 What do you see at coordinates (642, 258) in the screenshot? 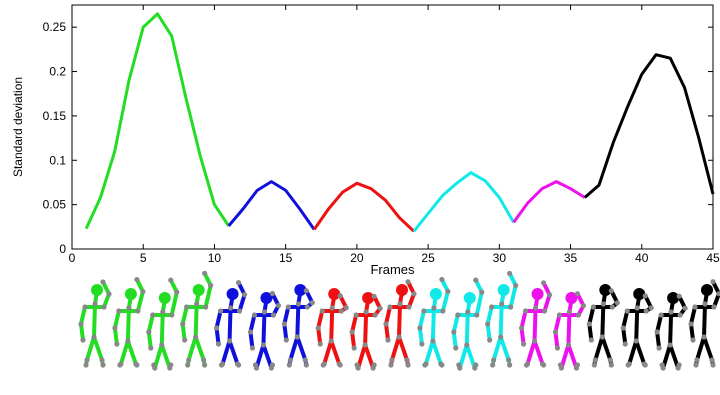
I see `x-tick-label: 40` at bounding box center [642, 258].